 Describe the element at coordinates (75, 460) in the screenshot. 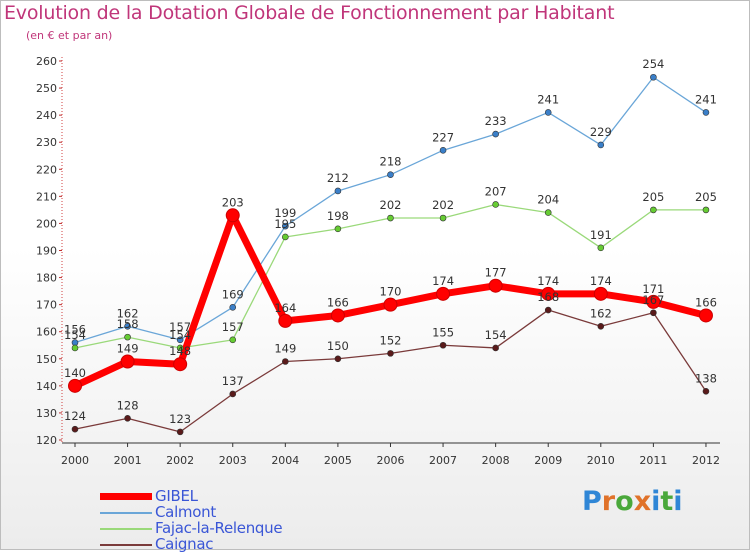

I see `x-tick-label: 2000` at that location.